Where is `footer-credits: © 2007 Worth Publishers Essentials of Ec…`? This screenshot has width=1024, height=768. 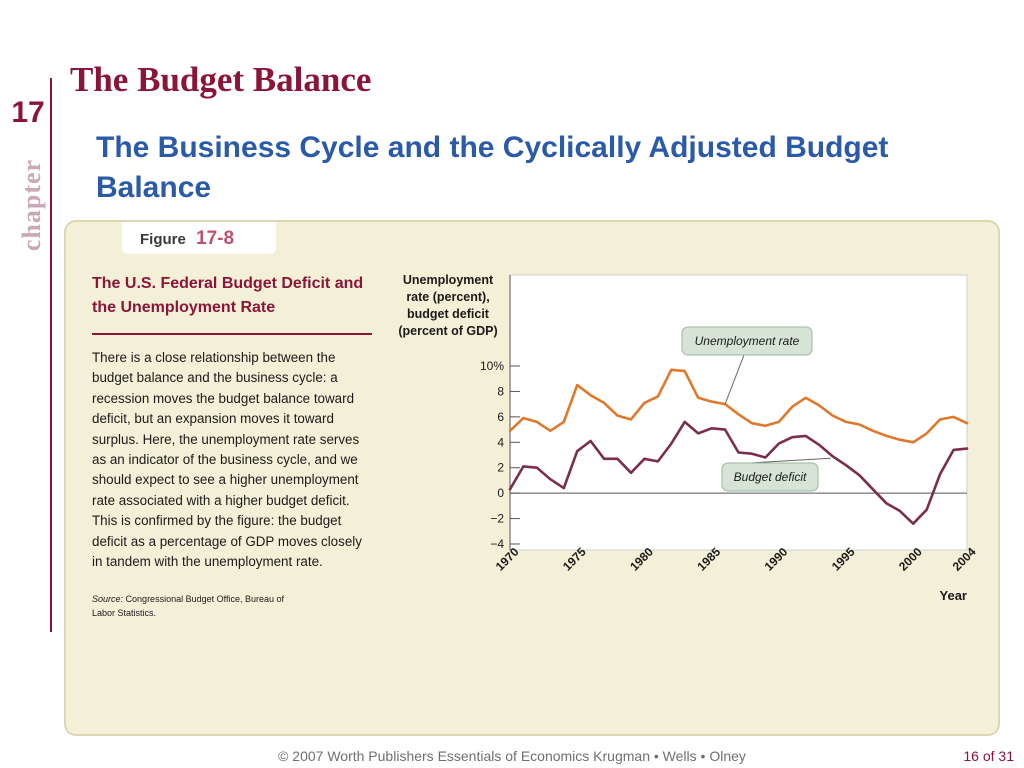
footer-credits: © 2007 Worth Publishers Essentials of Ec… is located at coordinates (512, 756).